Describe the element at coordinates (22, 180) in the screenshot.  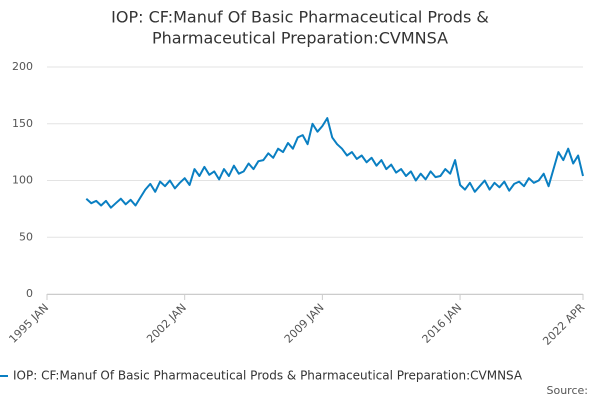
I see `y-tick-label: 100` at that location.